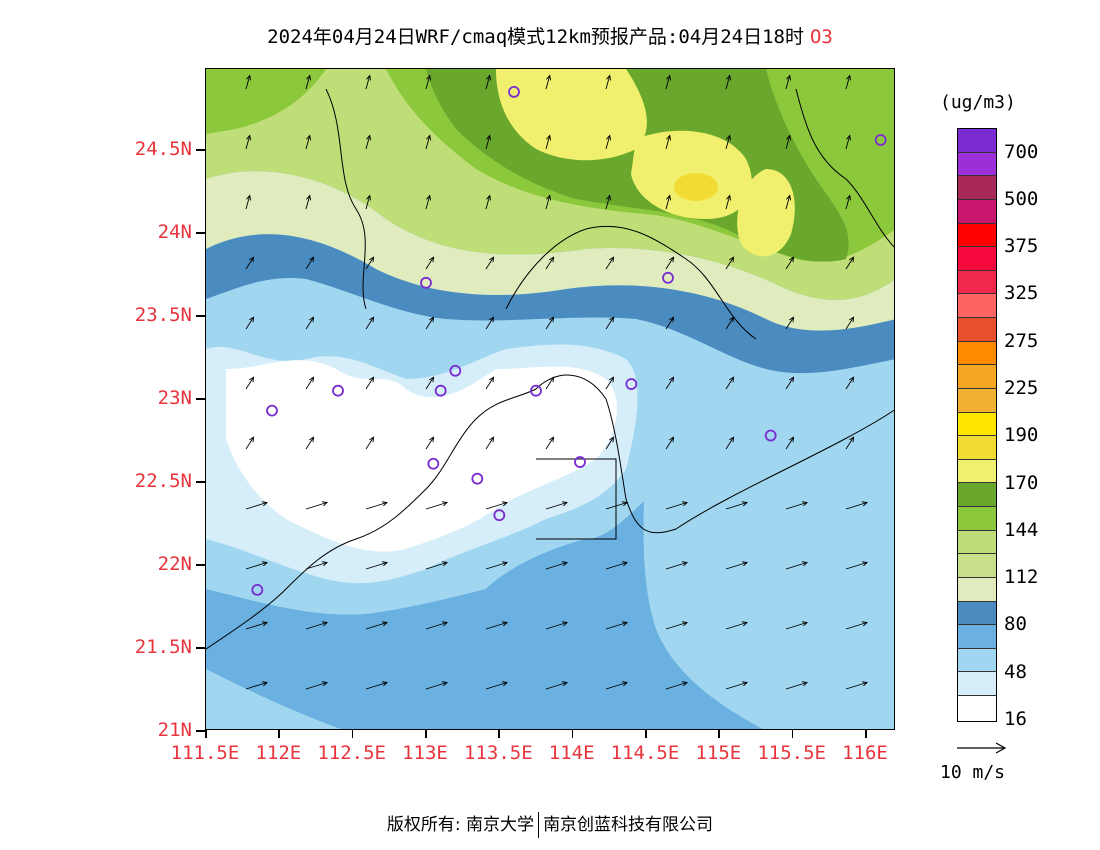 The height and width of the screenshot is (850, 1100). Describe the element at coordinates (1015, 671) in the screenshot. I see `colorbar-label: 48` at that location.